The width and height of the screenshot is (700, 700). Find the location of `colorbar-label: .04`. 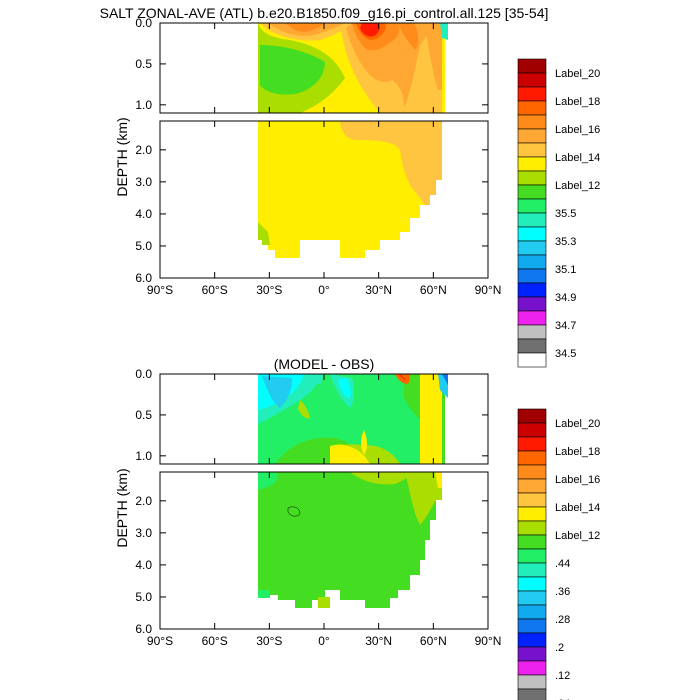

colorbar-label: .04 is located at coordinates (562, 699).